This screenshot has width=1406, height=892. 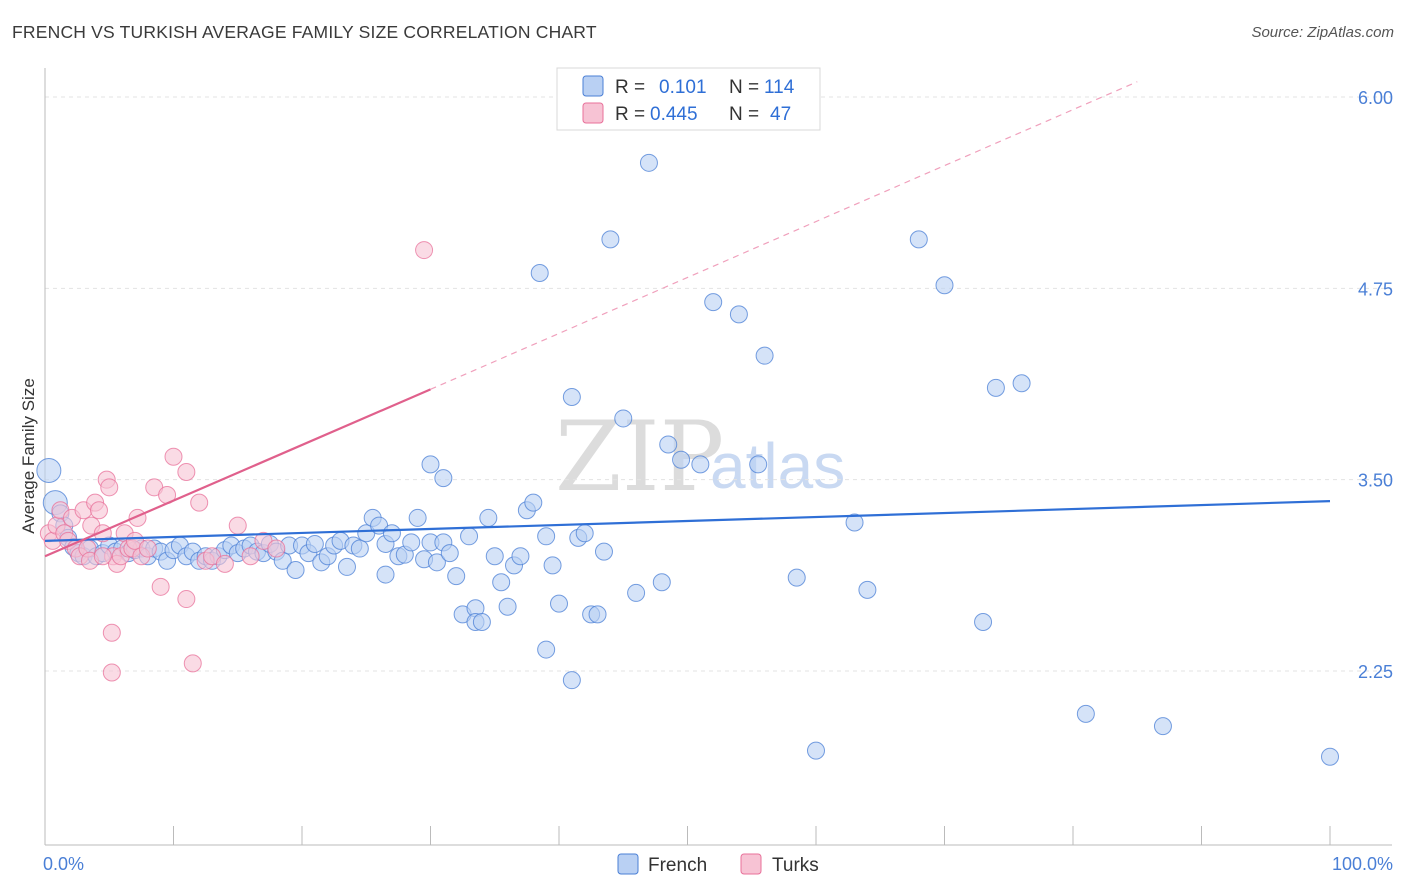 What do you see at coordinates (674, 114) in the screenshot?
I see `legend-turks-r-value: 0.445` at bounding box center [674, 114].